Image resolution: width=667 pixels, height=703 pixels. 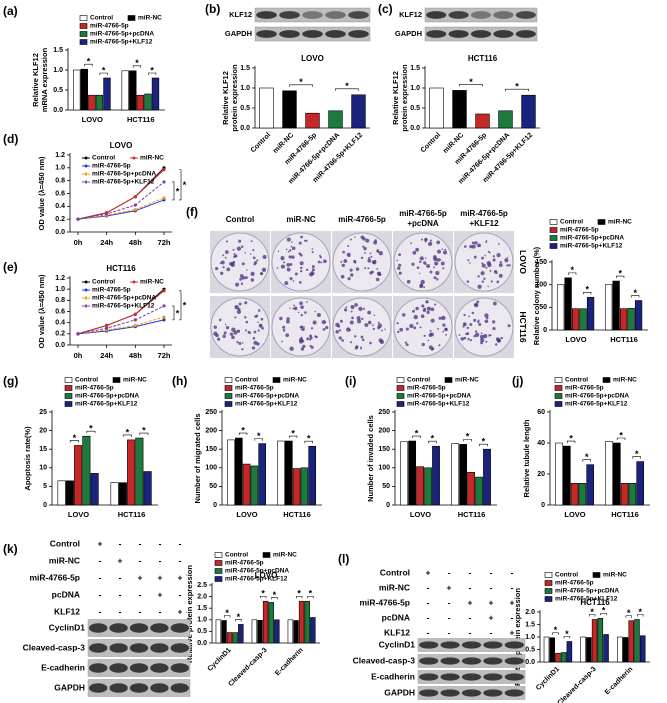 I want to click on y-tick-label: 0.5, so click(x=415, y=108).